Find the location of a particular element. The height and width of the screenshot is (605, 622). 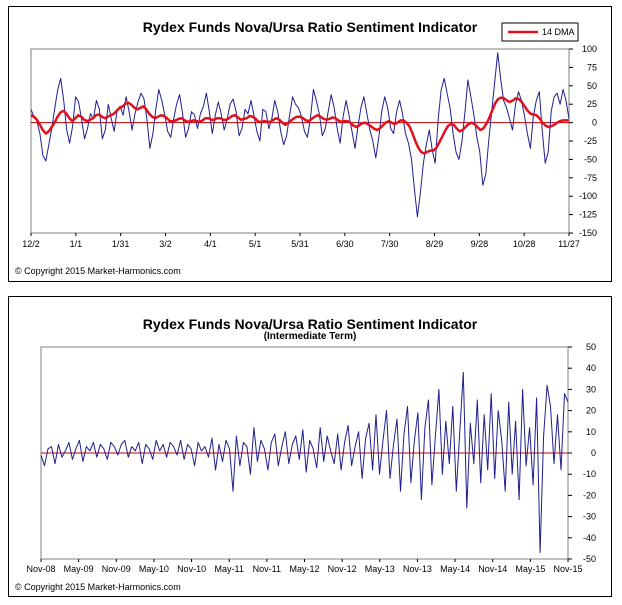

y-tick-label: 30 is located at coordinates (591, 389).